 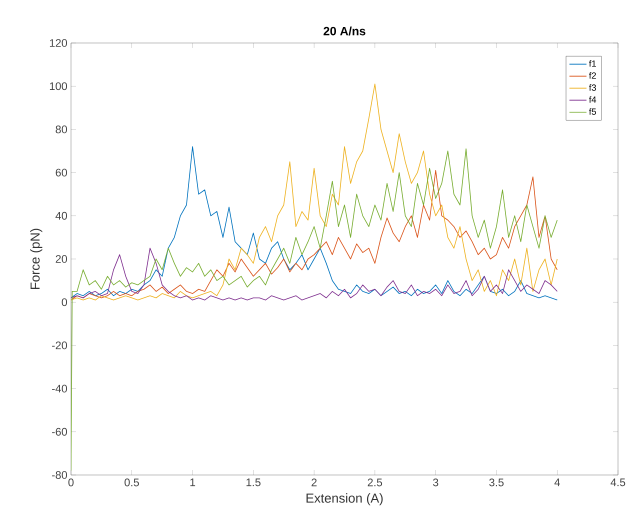 What do you see at coordinates (557, 482) in the screenshot?
I see `x-tick-label: 4` at bounding box center [557, 482].